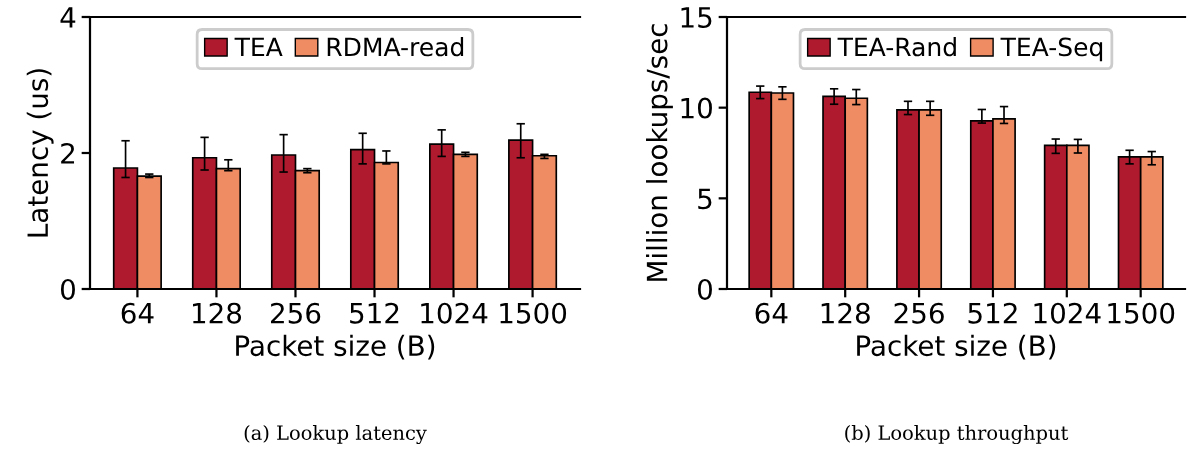 The image size is (1193, 455). What do you see at coordinates (258, 46) in the screenshot?
I see `legend-label: TEA` at bounding box center [258, 46].